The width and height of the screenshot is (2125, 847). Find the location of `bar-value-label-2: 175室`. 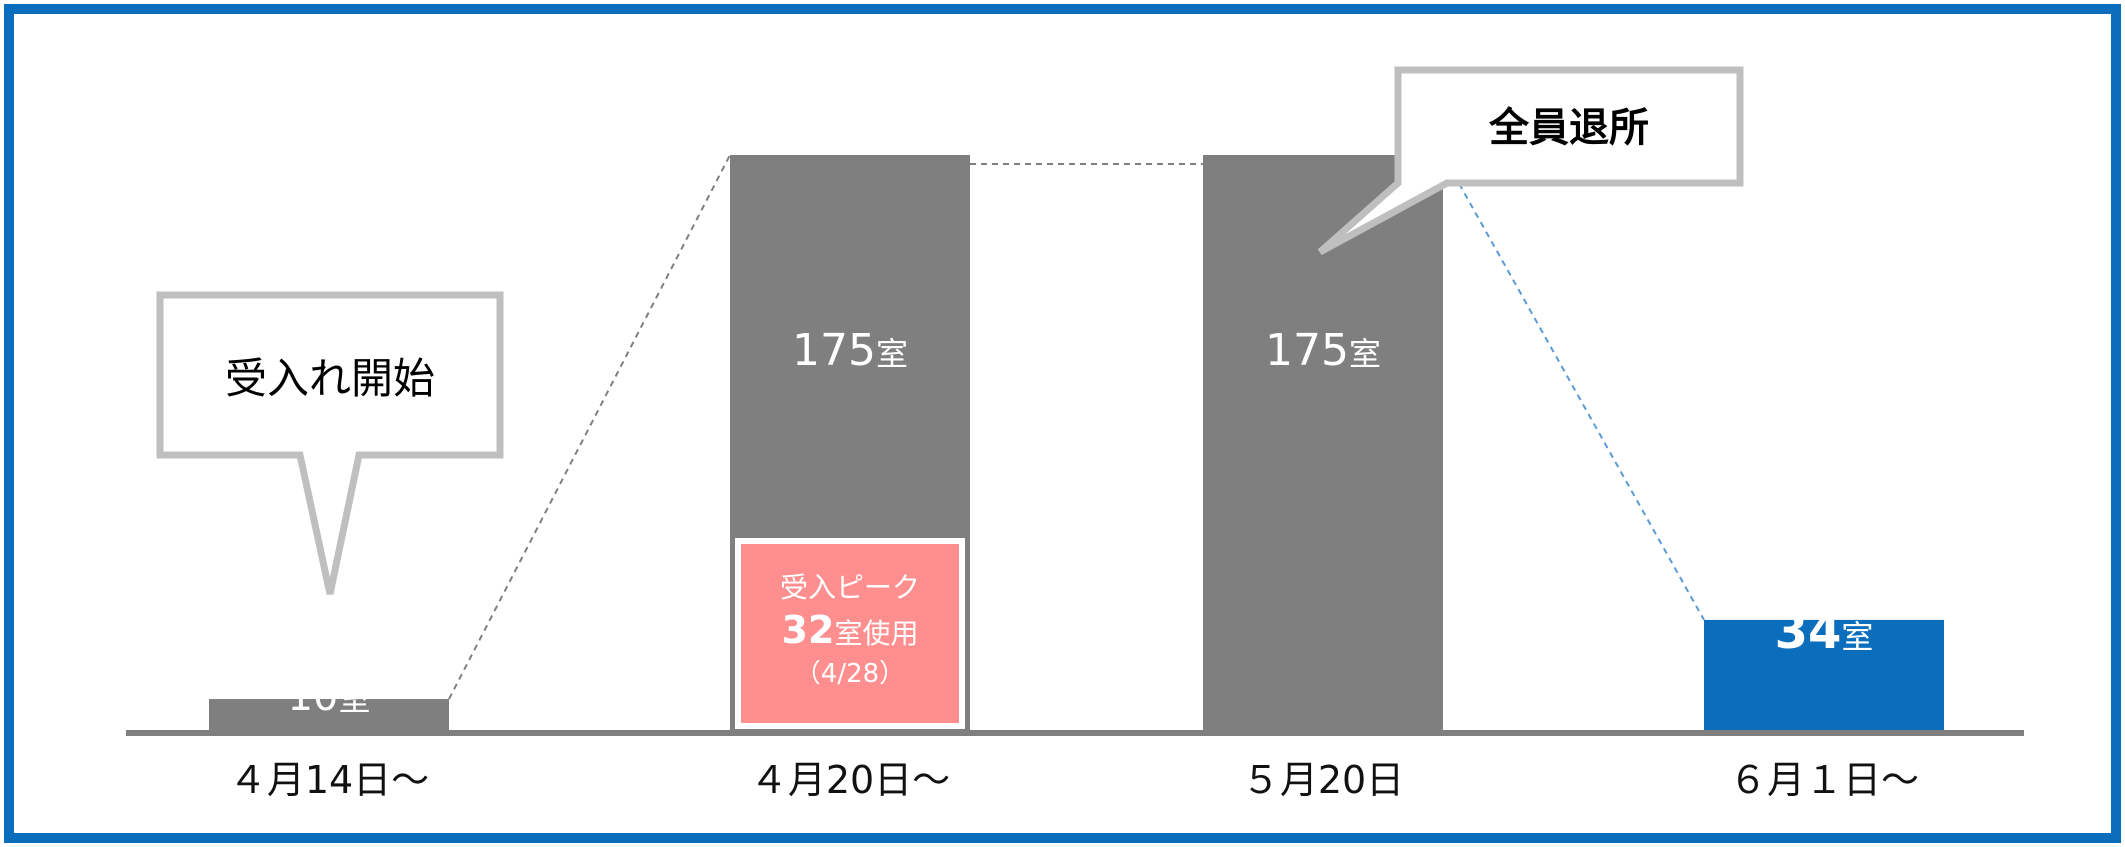

bar-value-label-2: 175室 is located at coordinates (850, 350).